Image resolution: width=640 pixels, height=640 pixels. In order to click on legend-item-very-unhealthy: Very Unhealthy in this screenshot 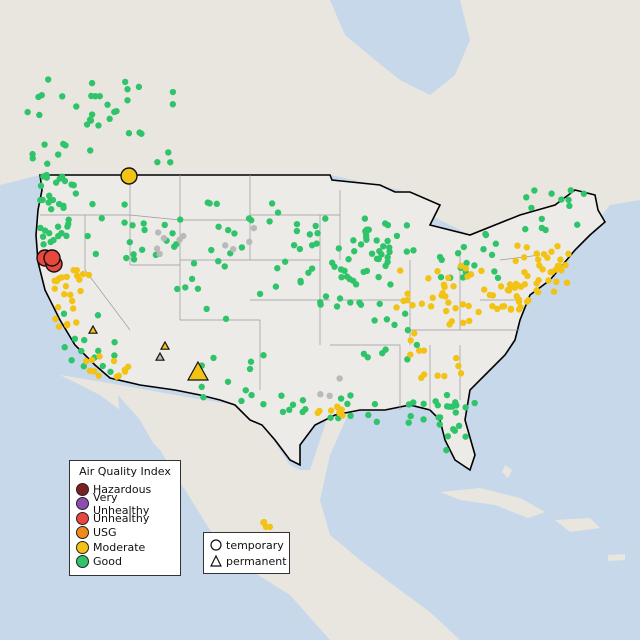, I will do `click(125, 504)`.